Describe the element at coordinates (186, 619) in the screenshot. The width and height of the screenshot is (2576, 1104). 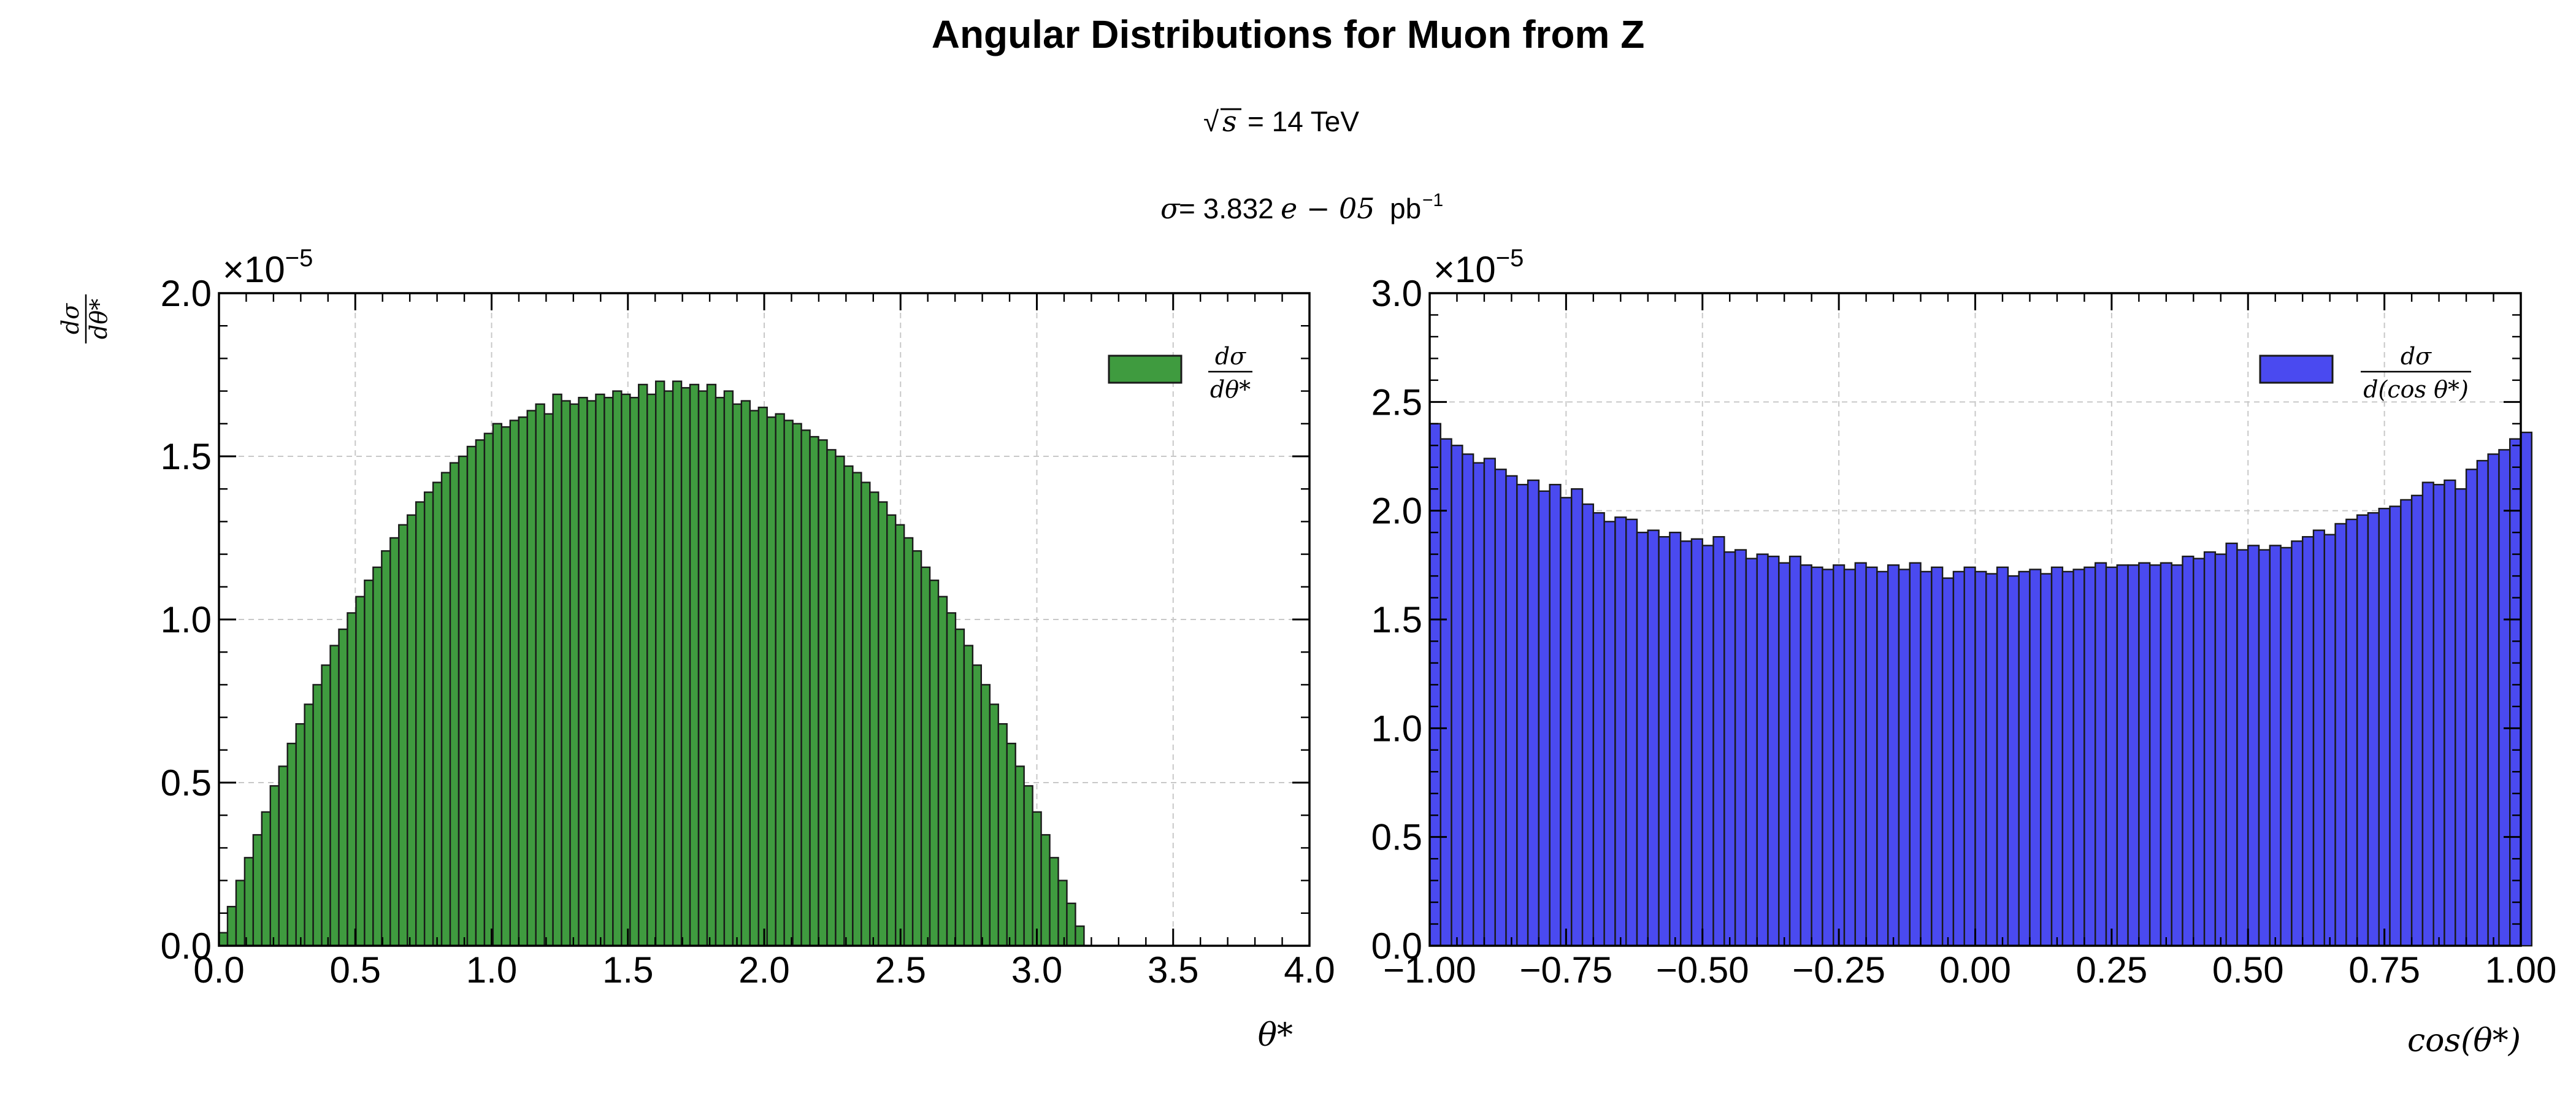
I see `y-tick-label: 1.0` at that location.